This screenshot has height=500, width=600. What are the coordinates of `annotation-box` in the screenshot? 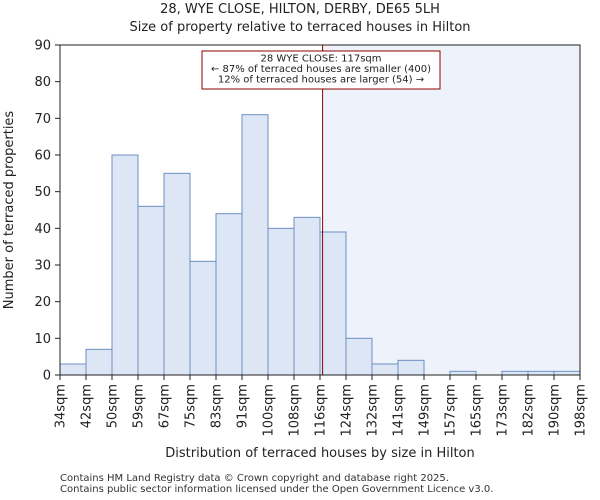 It's located at (321, 70).